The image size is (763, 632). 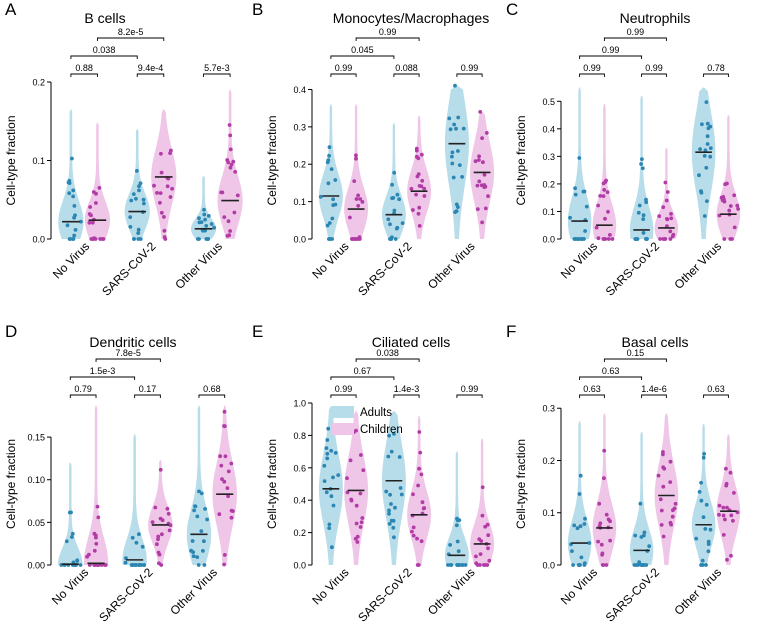 What do you see at coordinates (592, 389) in the screenshot?
I see `p-value-label: 0.63` at bounding box center [592, 389].